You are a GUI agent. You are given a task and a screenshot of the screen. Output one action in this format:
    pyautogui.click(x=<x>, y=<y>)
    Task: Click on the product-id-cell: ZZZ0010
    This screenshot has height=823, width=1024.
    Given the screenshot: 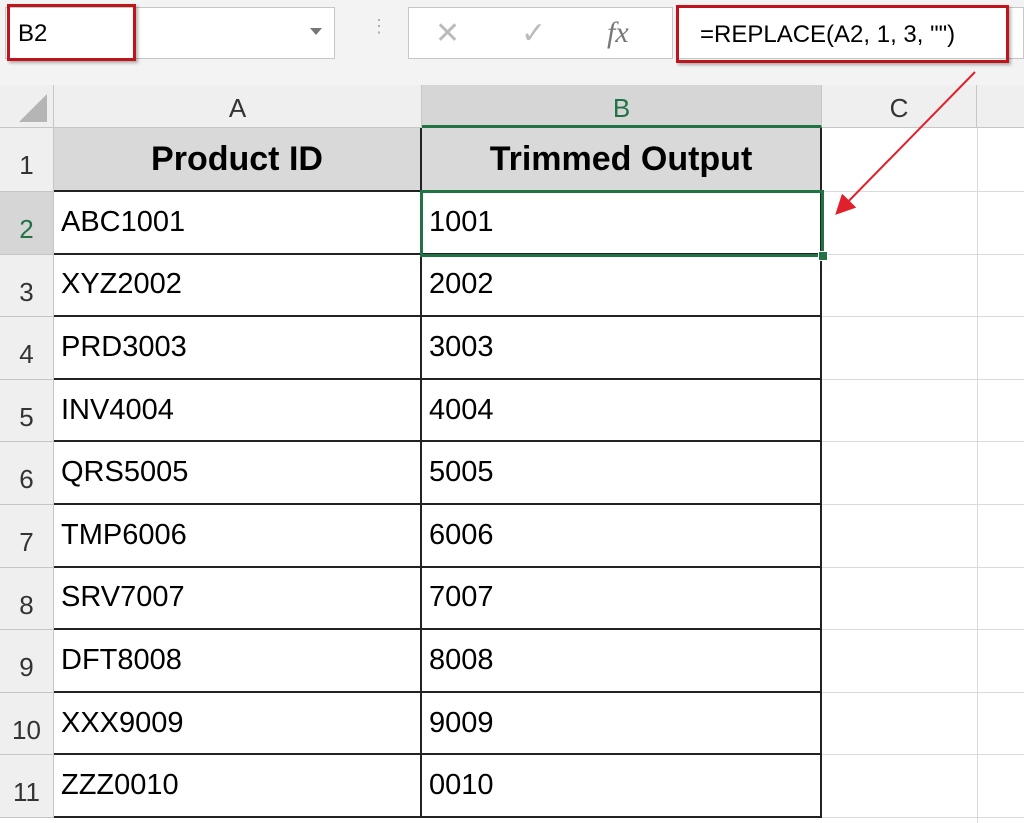 What is the action you would take?
    pyautogui.click(x=238, y=786)
    